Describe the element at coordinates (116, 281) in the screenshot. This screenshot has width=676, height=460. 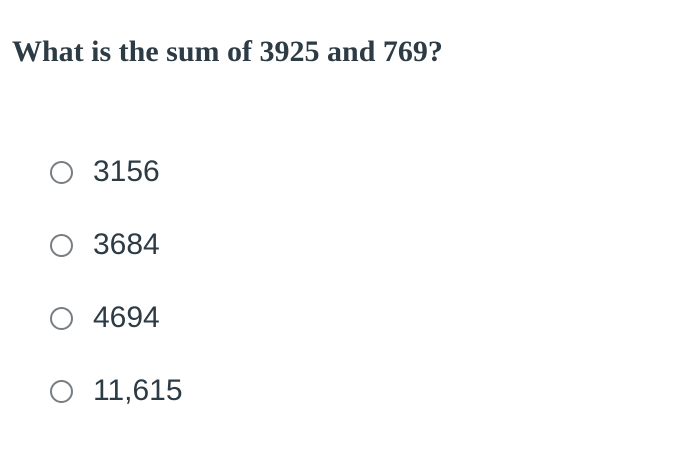
I see `answer-options-list: 3156 3684 4694 11,615` at that location.